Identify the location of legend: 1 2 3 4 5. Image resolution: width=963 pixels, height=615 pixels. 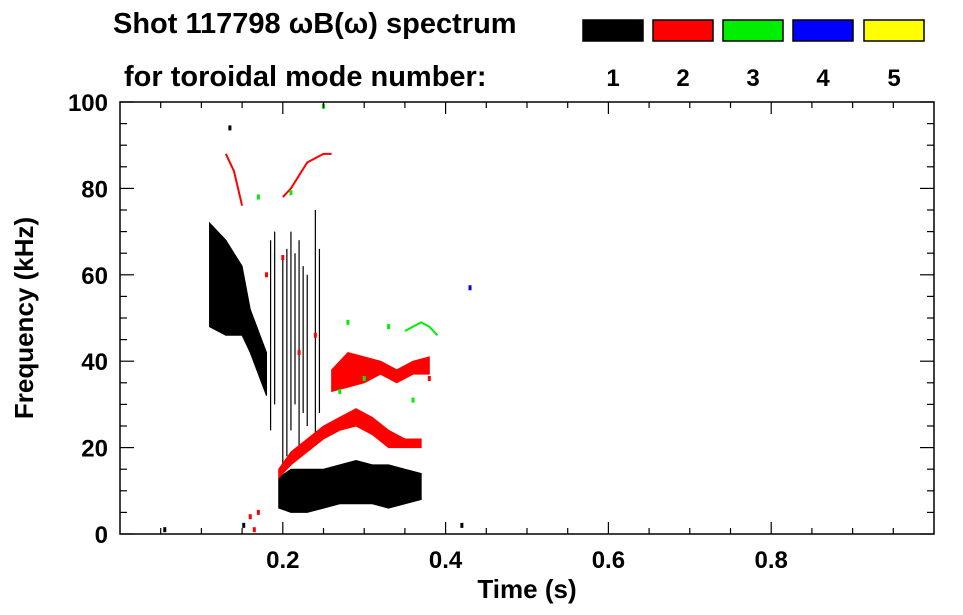
(753, 55).